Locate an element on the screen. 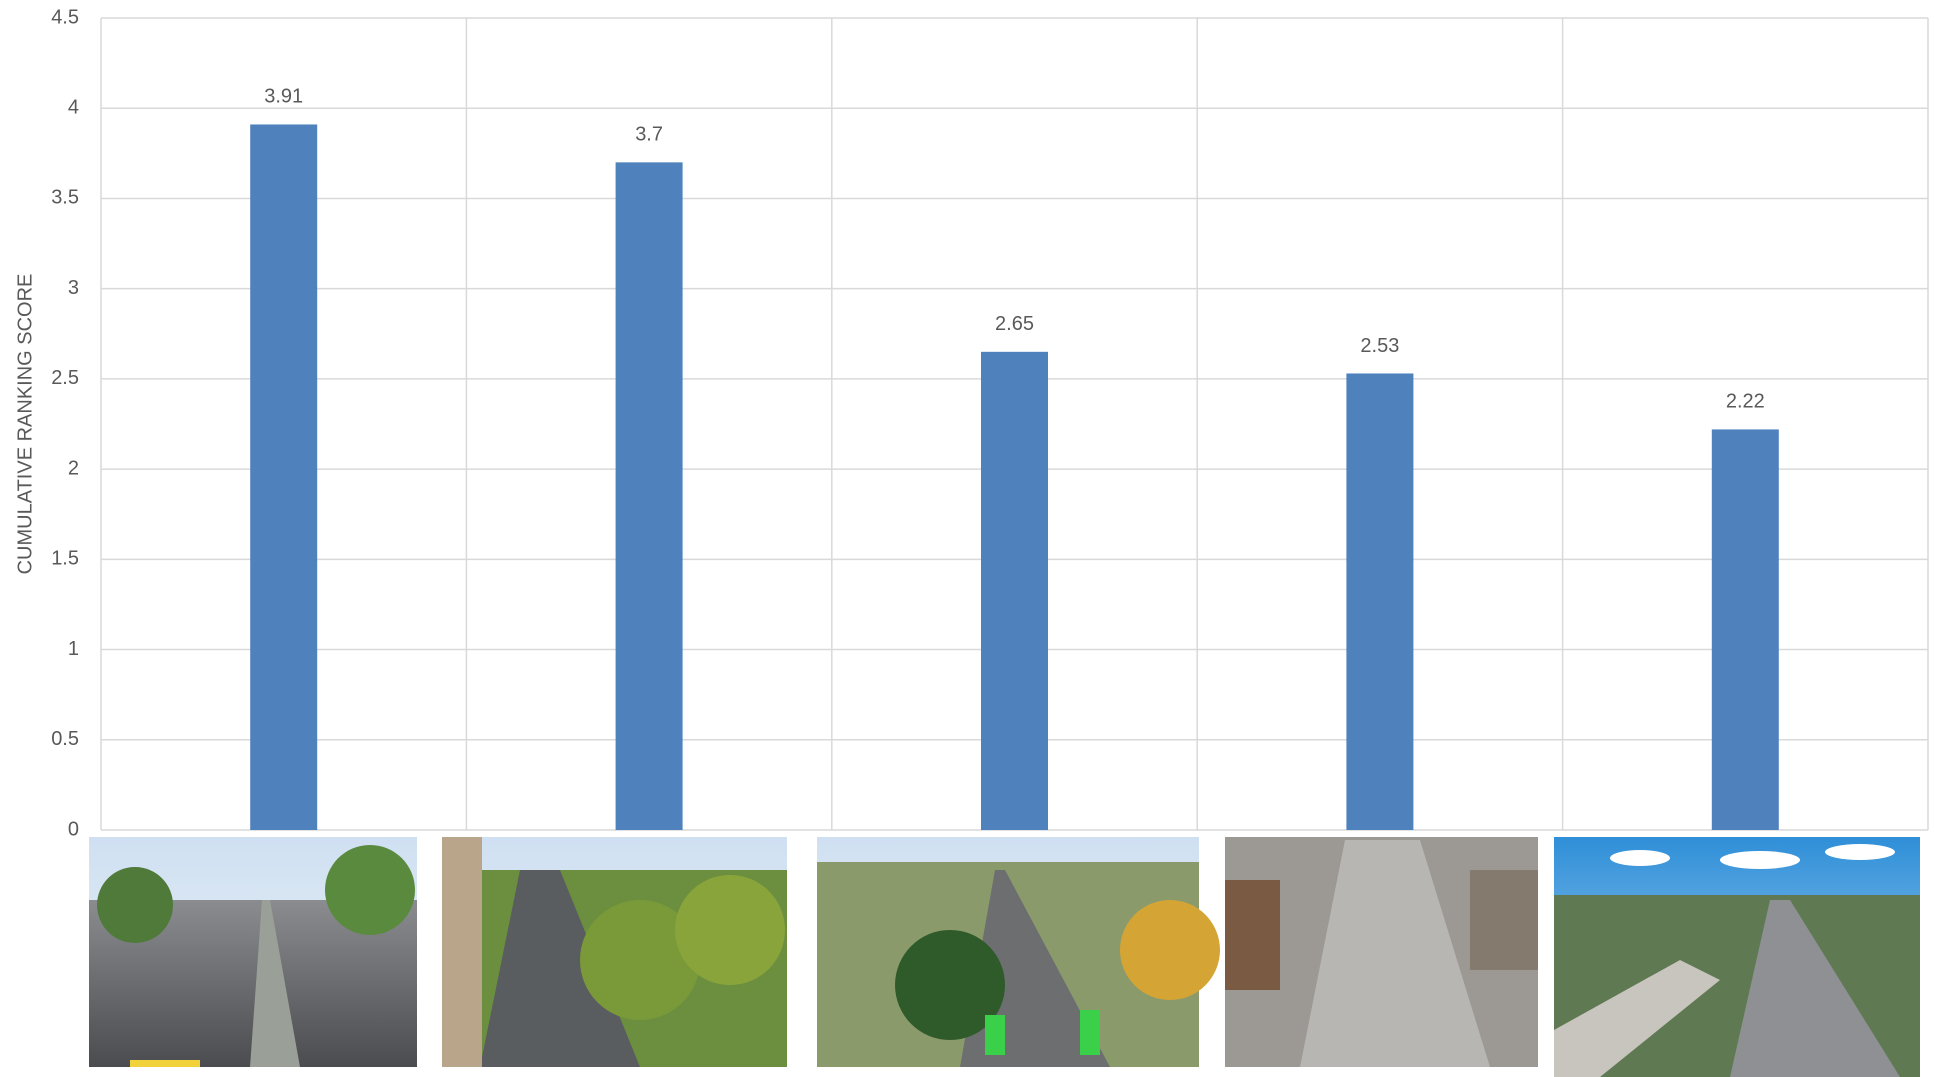 The image size is (1934, 1077). value-label: 2.22 is located at coordinates (1745, 402).